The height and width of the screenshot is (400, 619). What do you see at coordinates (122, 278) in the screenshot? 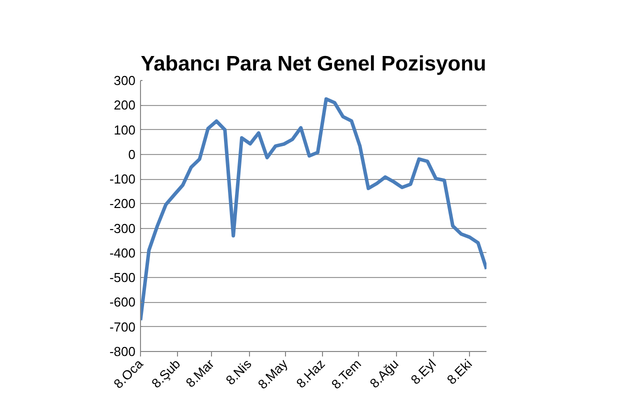
I see `y-tick-label: -500` at bounding box center [122, 278].